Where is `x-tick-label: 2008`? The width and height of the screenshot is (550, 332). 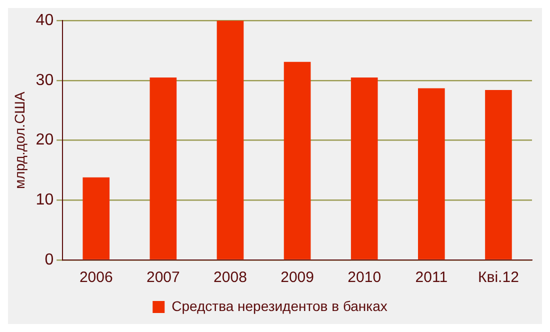
x-tick-label: 2008 is located at coordinates (230, 277).